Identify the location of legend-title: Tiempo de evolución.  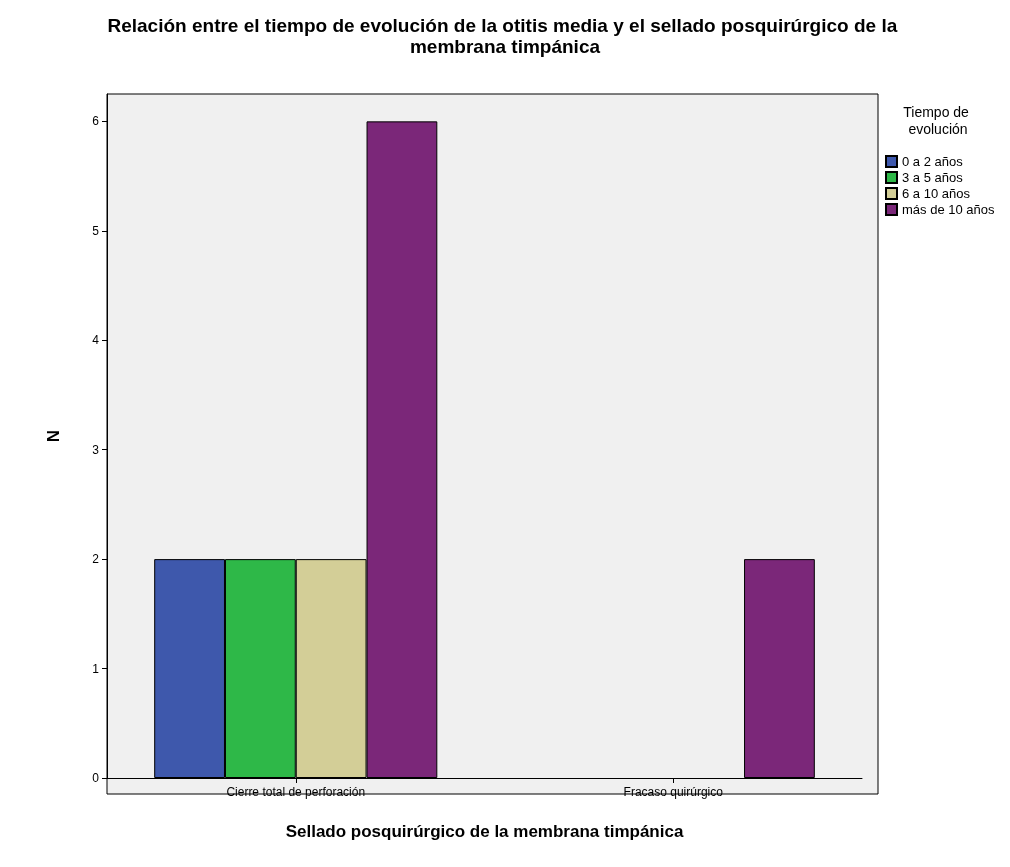
(938, 120).